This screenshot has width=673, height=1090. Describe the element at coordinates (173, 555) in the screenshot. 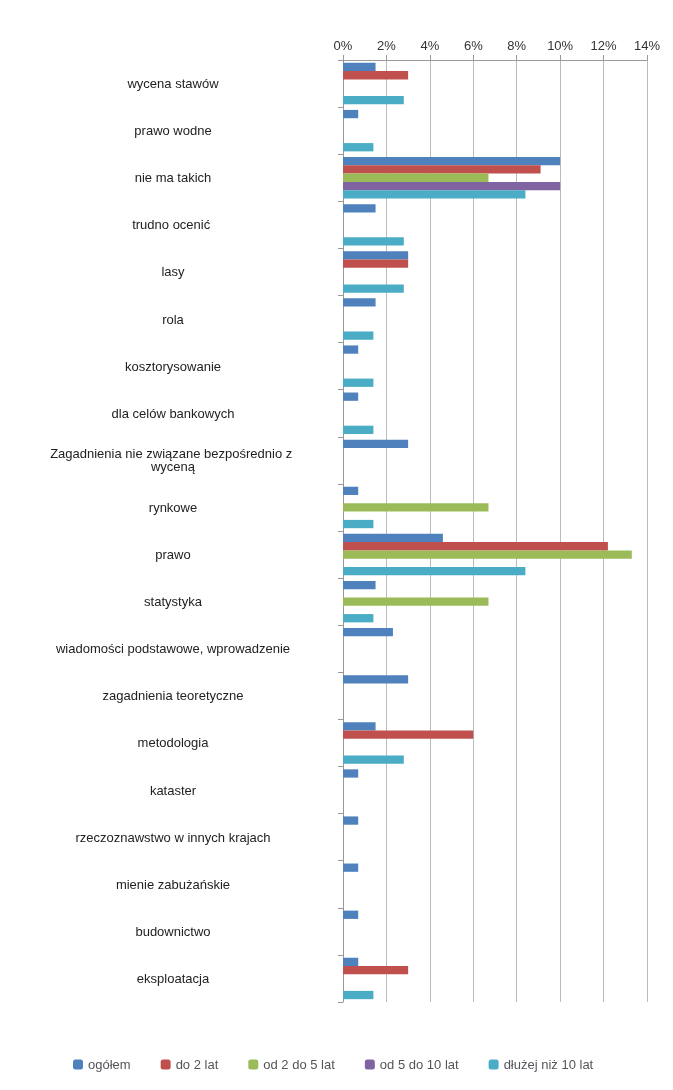

I see `y-tick-label: prawo` at that location.